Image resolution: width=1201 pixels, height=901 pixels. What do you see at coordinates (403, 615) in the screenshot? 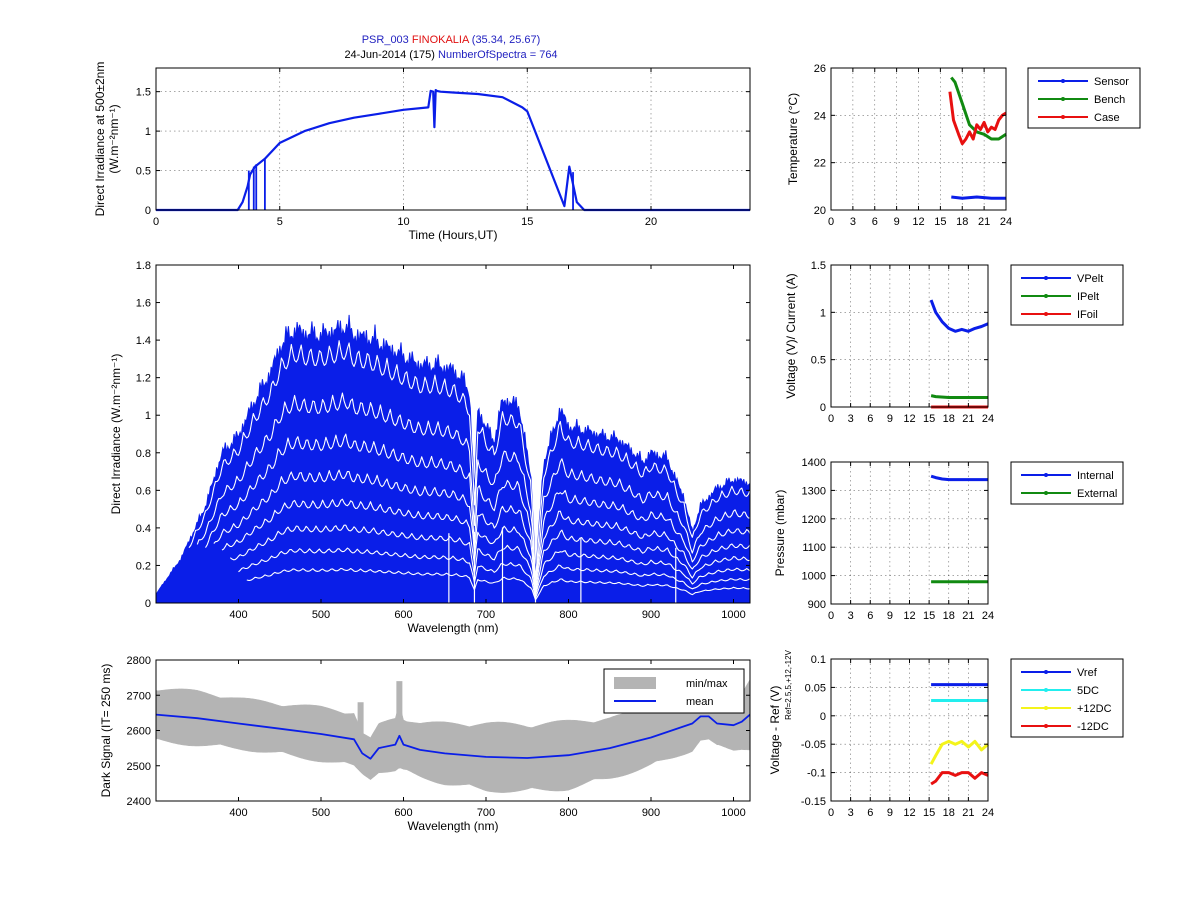
I see `x-tick-label: 600` at bounding box center [403, 615].